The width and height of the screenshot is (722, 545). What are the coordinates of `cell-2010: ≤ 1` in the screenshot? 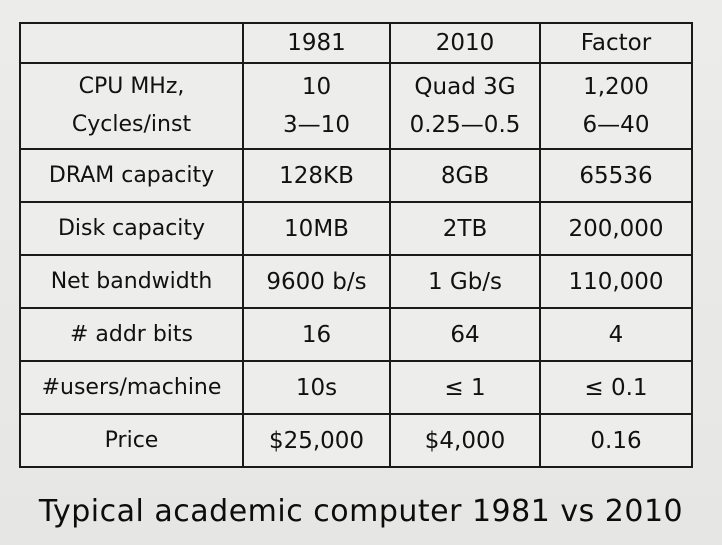 It's located at (465, 387).